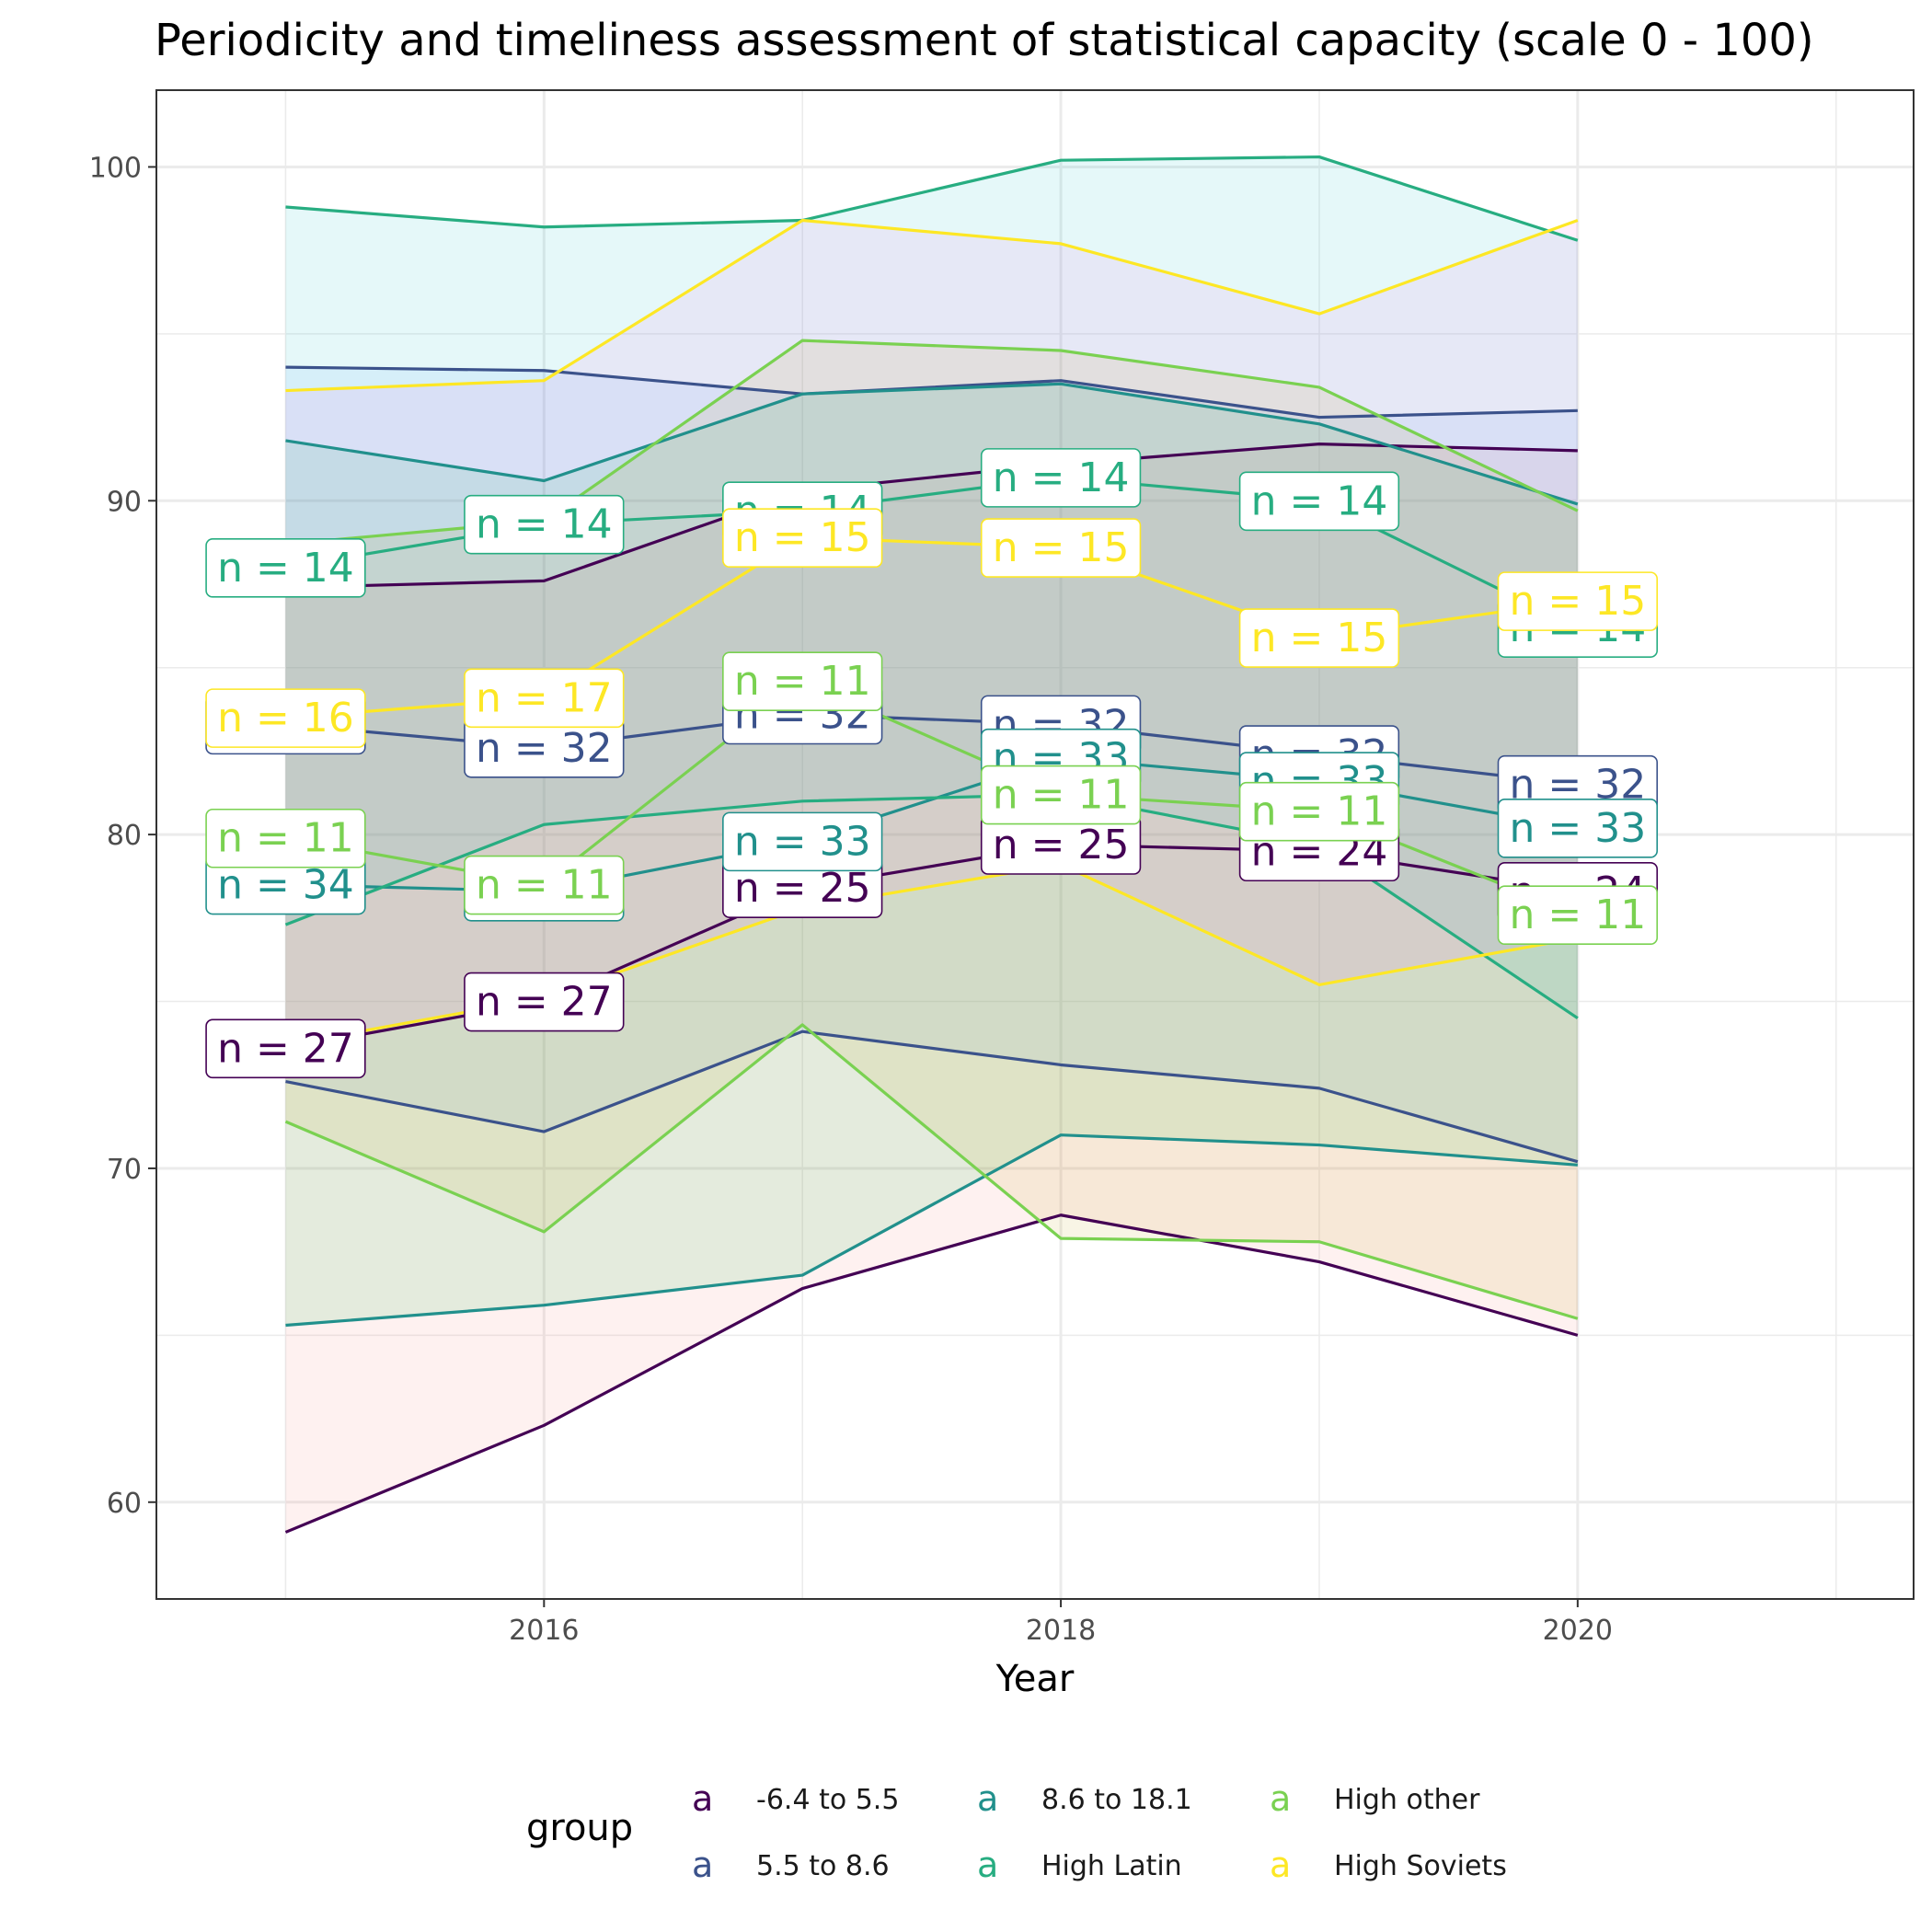 Image resolution: width=1932 pixels, height=1932 pixels. I want to click on legend-item: a High other, so click(1375, 1798).